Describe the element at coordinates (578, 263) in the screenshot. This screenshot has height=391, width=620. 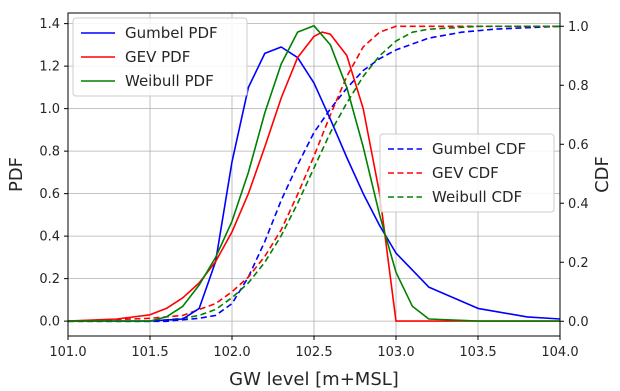
I see `right-y-tick-label: 0.2` at that location.